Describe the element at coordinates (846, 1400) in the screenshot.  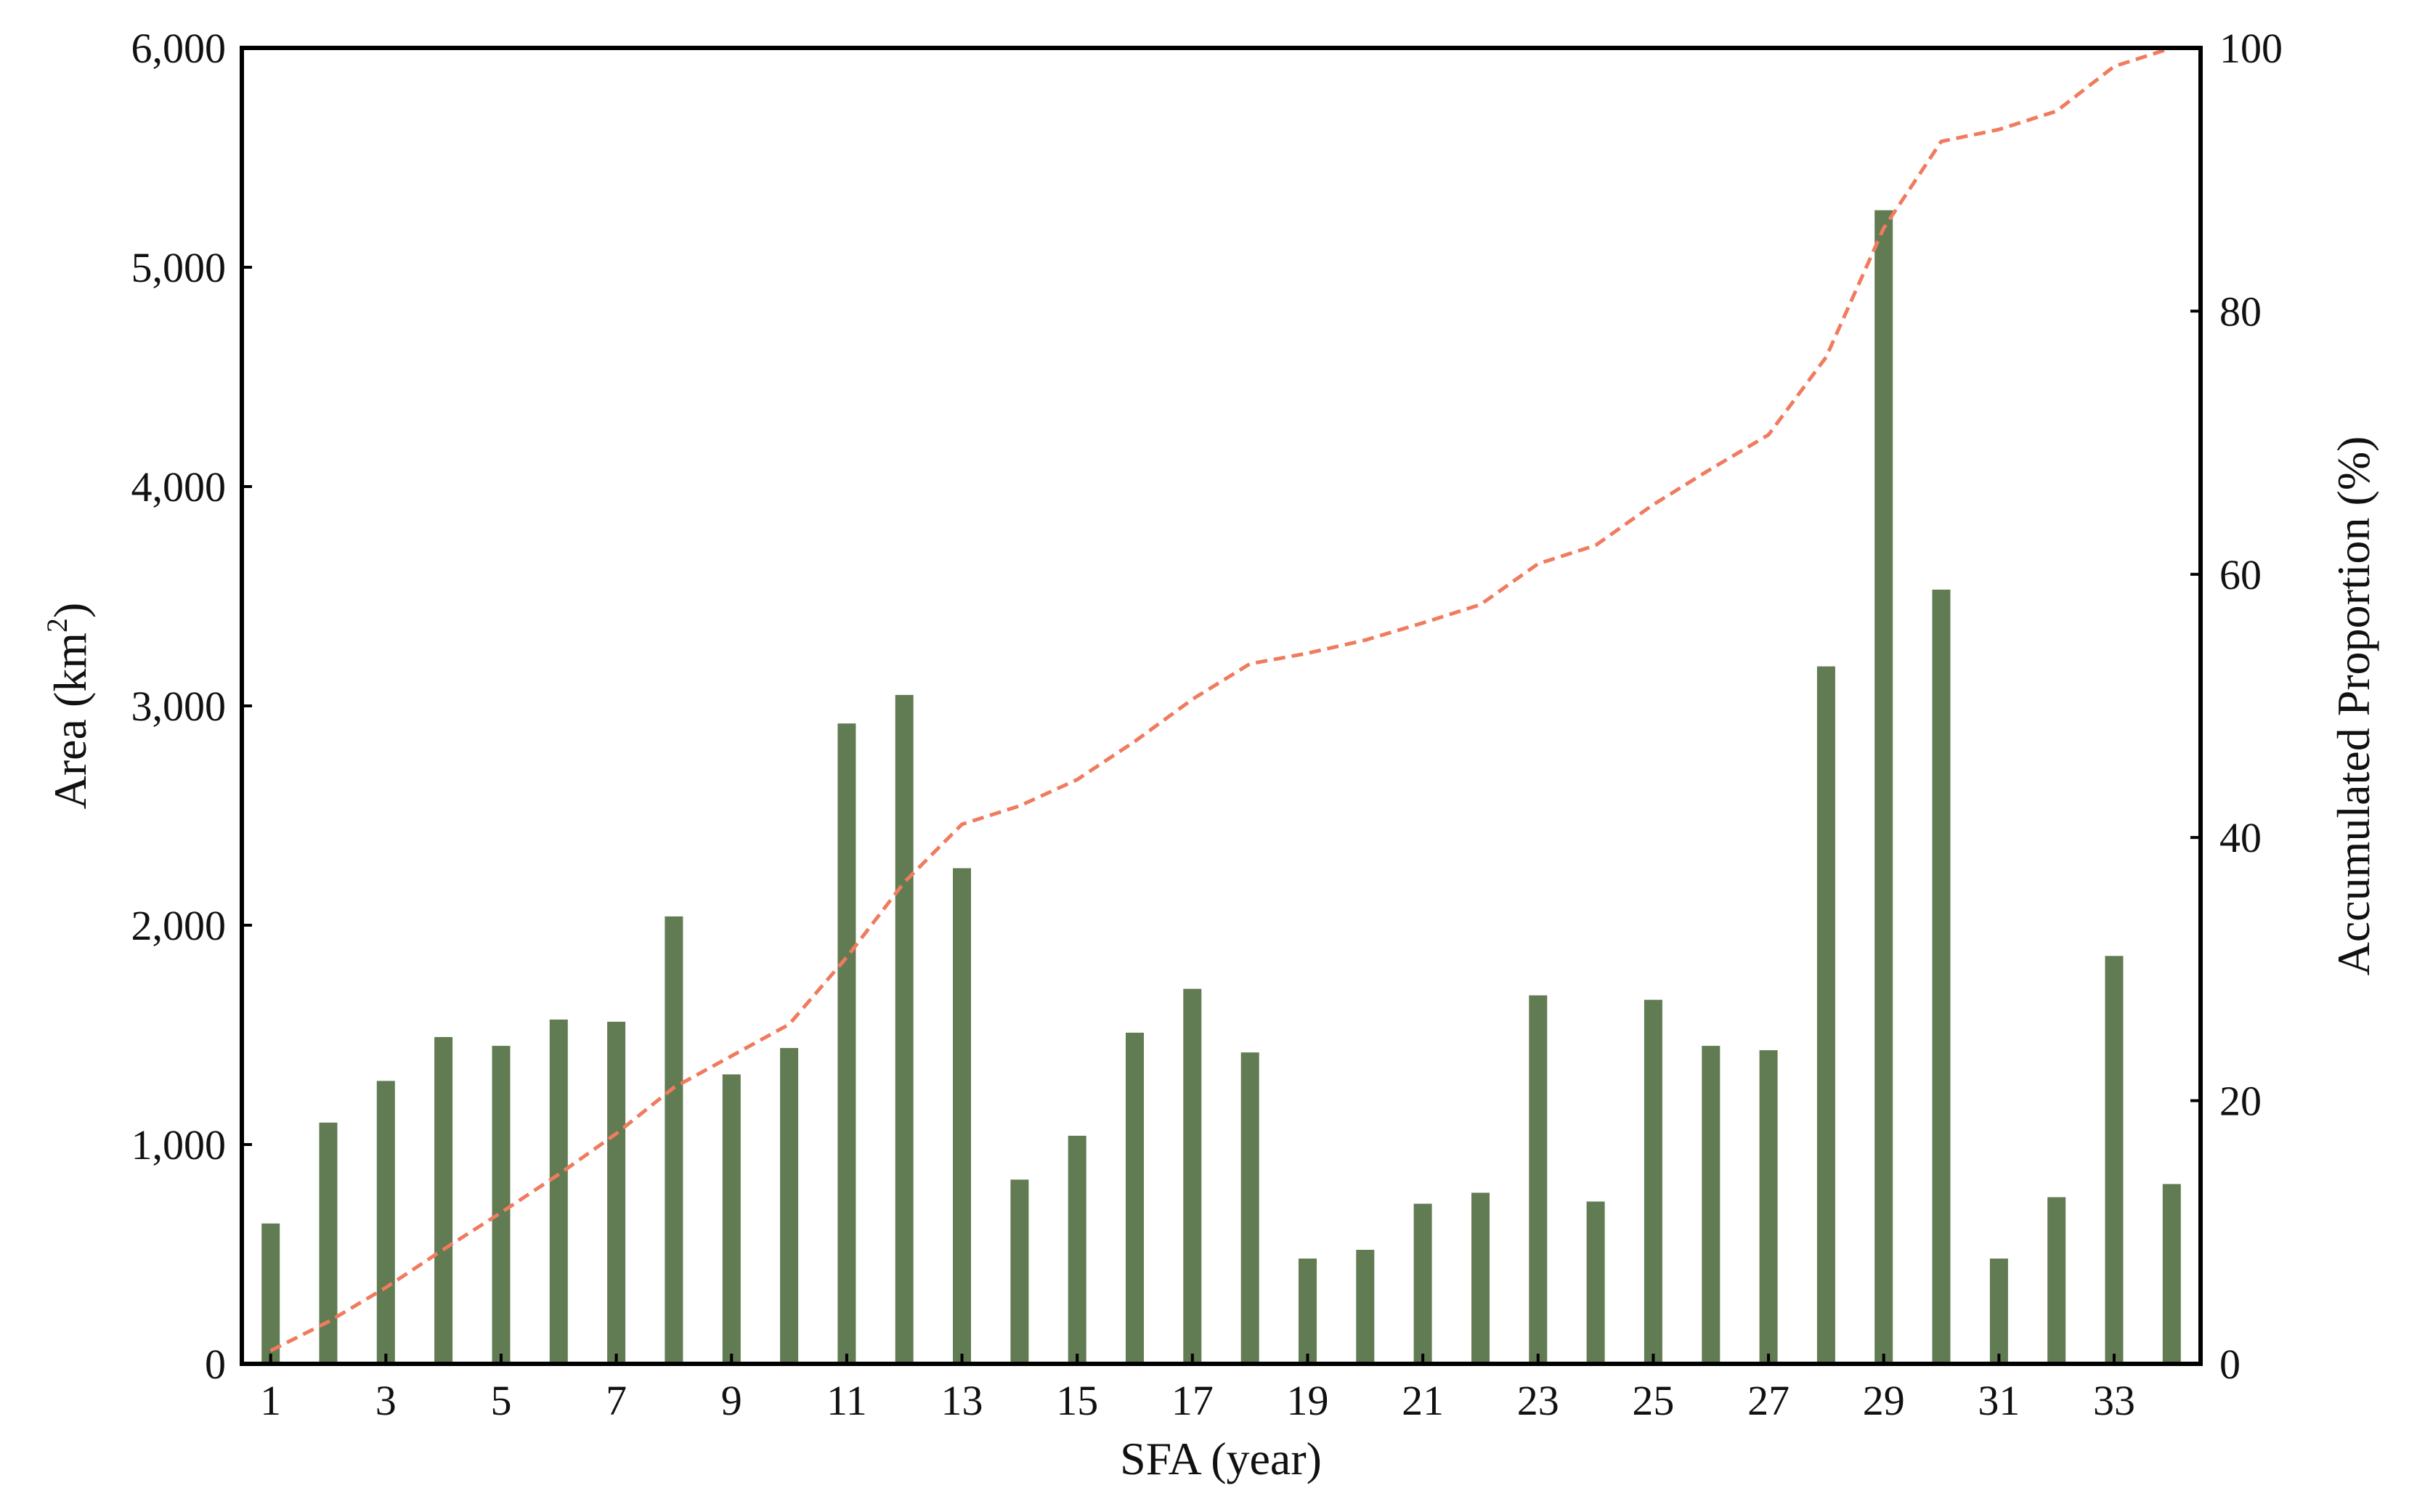
I see `x-tick-label: 11` at that location.